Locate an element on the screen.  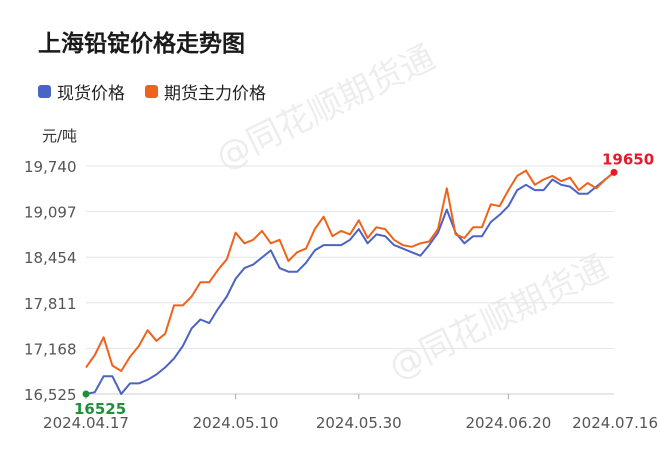
chart-legend: 现货价格 期货主力价格 is located at coordinates (152, 91).